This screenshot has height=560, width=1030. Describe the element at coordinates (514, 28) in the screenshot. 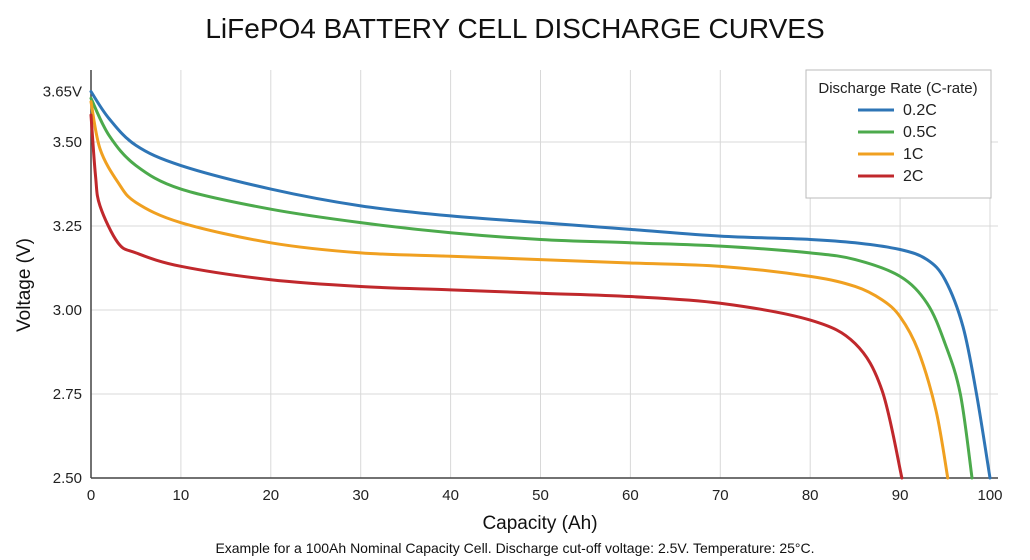

I see `chart-title: LiFePO4 BATTERY CELL DISCHARGE CURVES` at that location.